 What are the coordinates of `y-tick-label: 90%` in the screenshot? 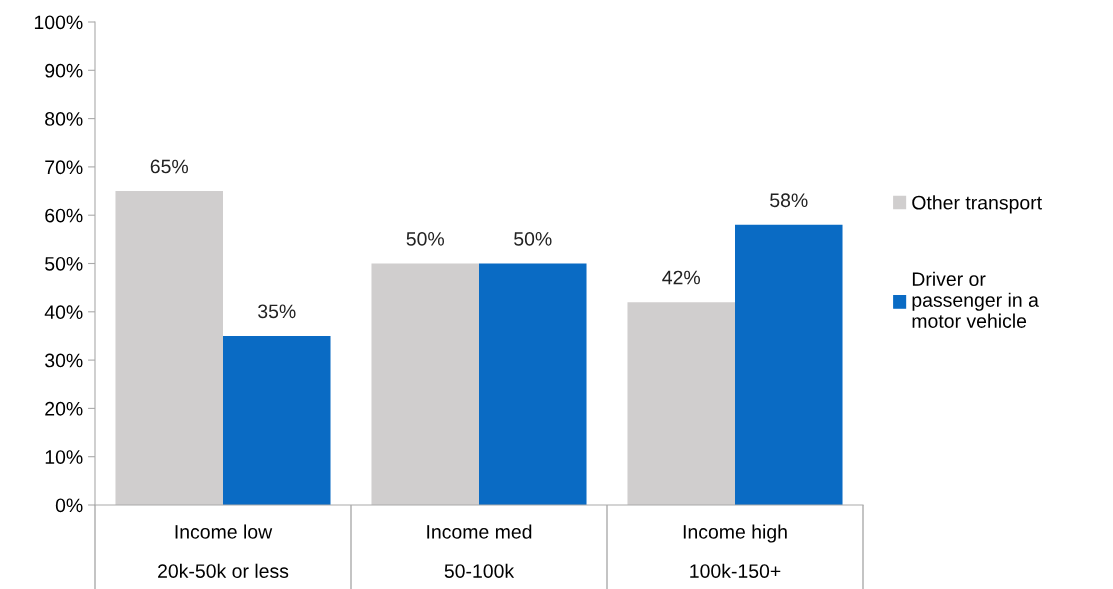 It's located at (64, 70).